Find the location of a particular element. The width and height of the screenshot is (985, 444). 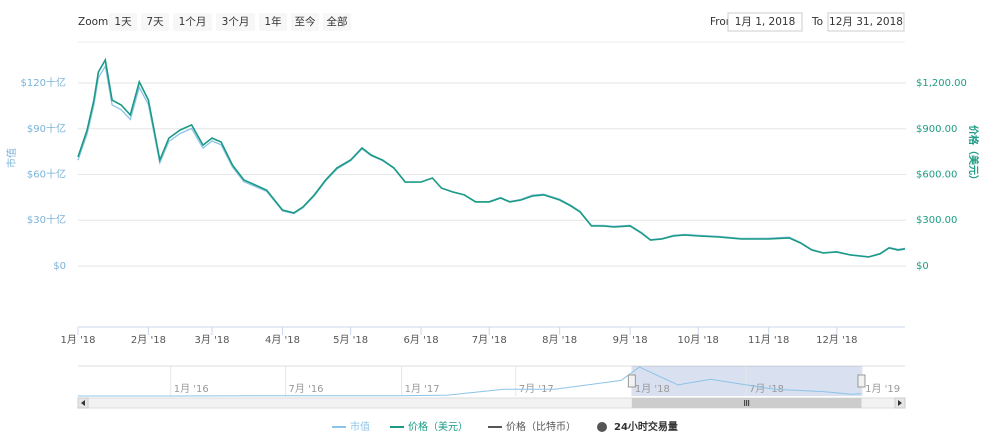

y-tick-label: $120十亿 is located at coordinates (43, 82).